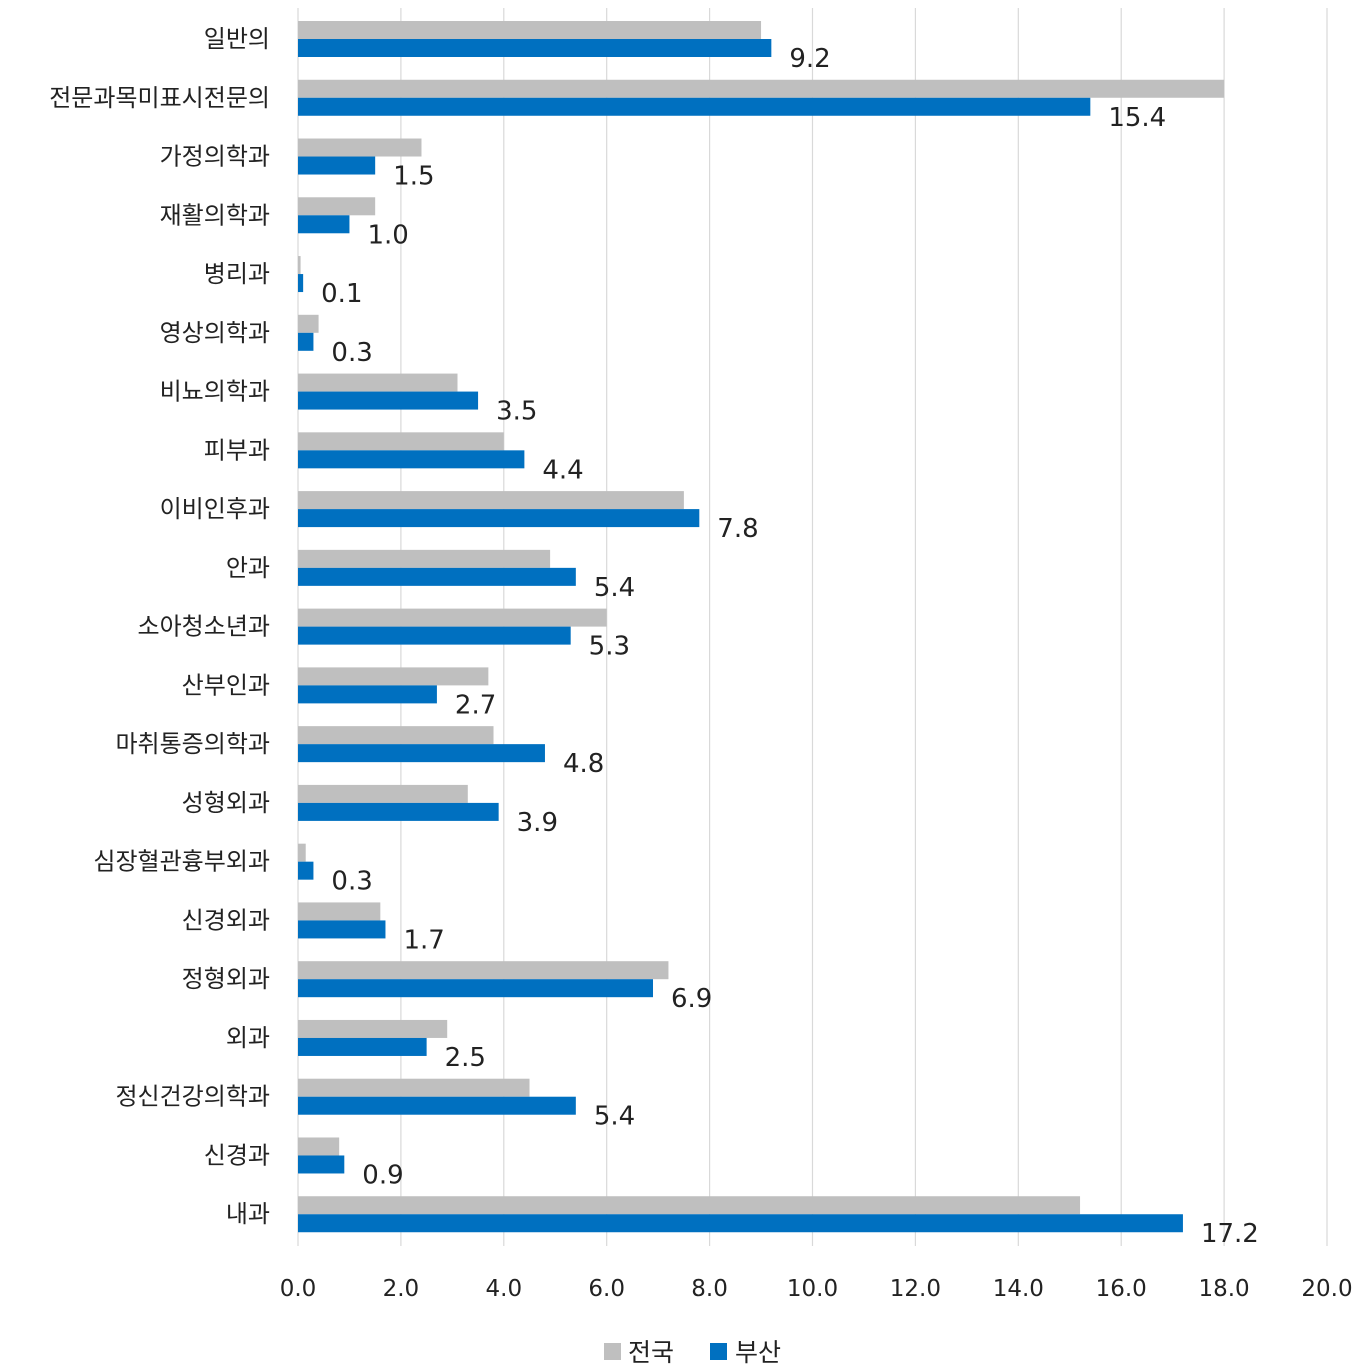 The image size is (1362, 1372). Describe the element at coordinates (413, 177) in the screenshot. I see `data-label-busan: 1.5` at that location.